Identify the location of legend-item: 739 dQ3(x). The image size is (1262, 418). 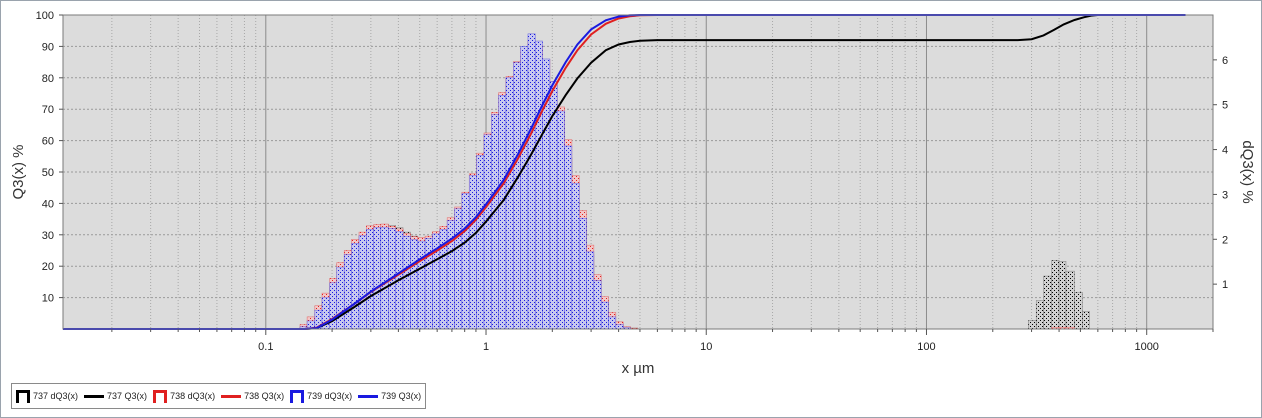
(321, 396).